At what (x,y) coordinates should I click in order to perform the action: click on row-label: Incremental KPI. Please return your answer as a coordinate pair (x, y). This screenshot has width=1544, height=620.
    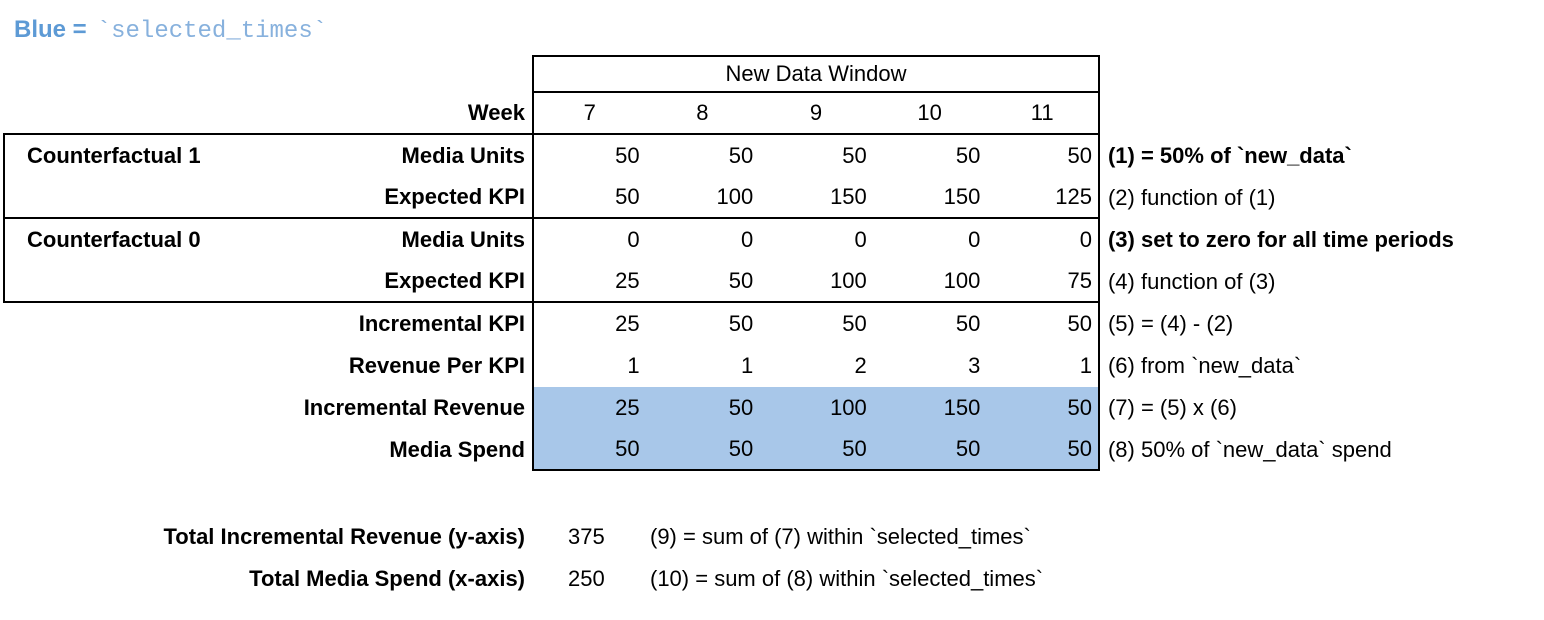
    Looking at the image, I should click on (441, 323).